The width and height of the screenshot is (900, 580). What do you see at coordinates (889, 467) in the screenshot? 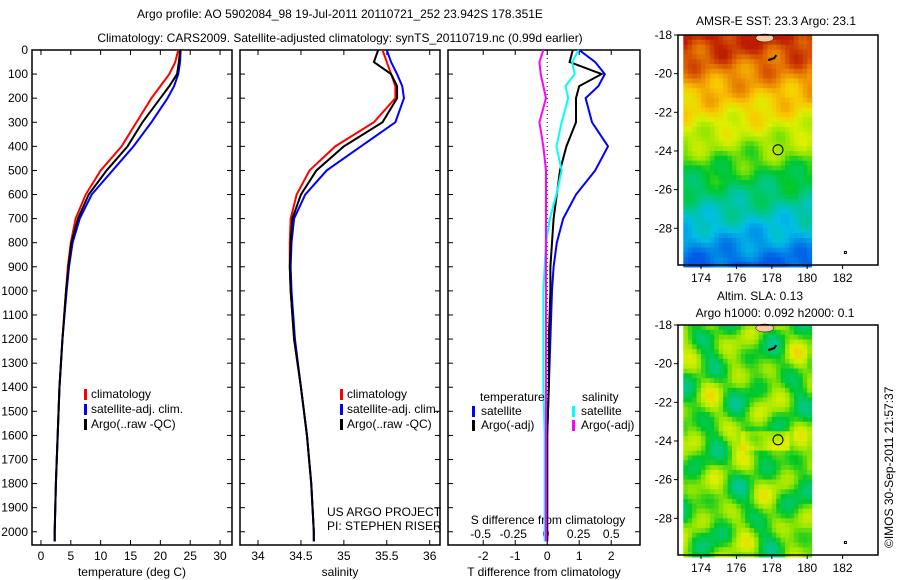
I see `credit-text: ©IMOS 30-Sep-2011 21:57:37` at bounding box center [889, 467].